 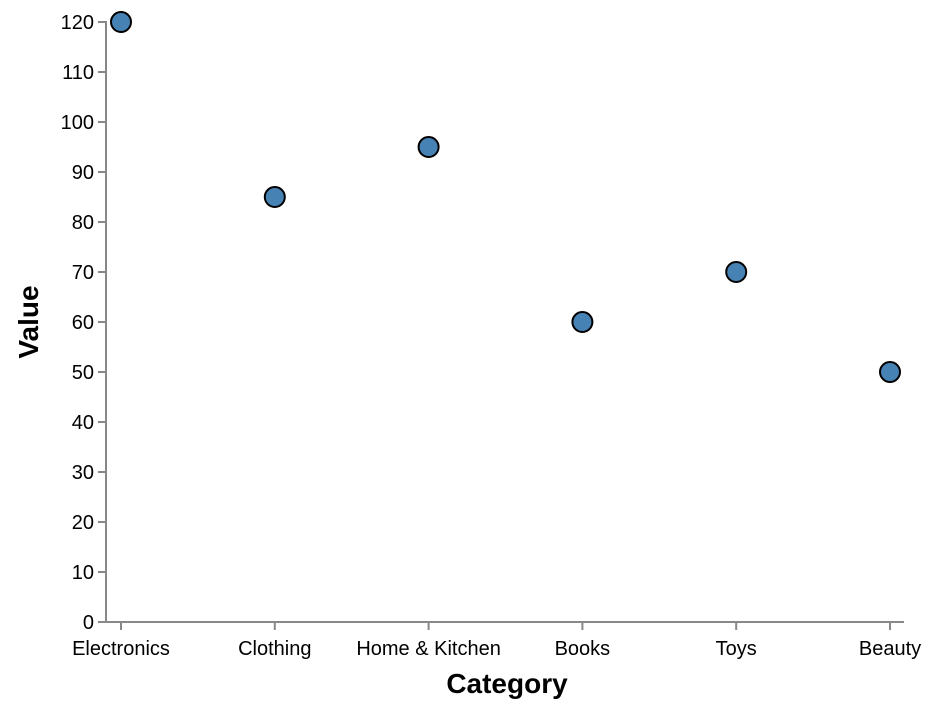 I want to click on y-tick-label: 40, so click(x=83, y=423).